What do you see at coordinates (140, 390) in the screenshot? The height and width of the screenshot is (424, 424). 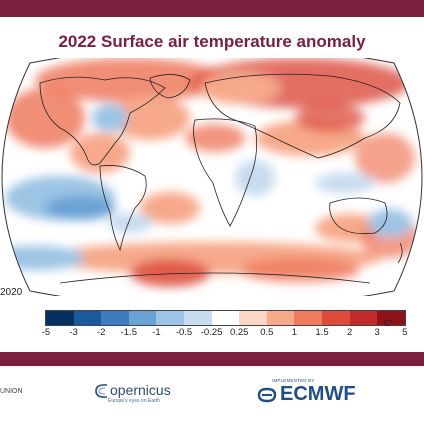 I see `copernicus-name: opernicus` at bounding box center [140, 390].